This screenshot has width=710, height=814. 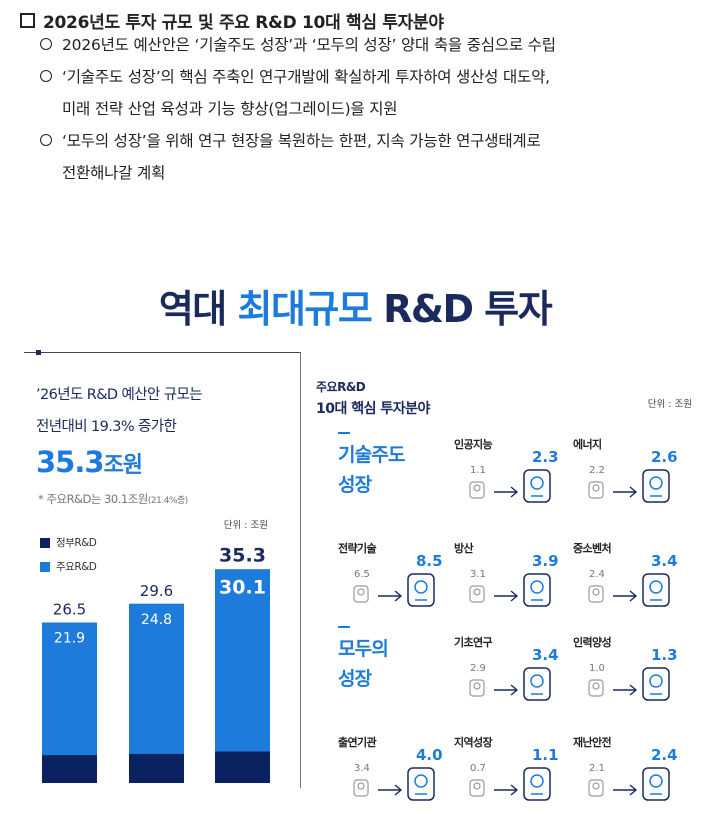 What do you see at coordinates (545, 561) in the screenshot?
I see `field-new-value: 3.9` at bounding box center [545, 561].